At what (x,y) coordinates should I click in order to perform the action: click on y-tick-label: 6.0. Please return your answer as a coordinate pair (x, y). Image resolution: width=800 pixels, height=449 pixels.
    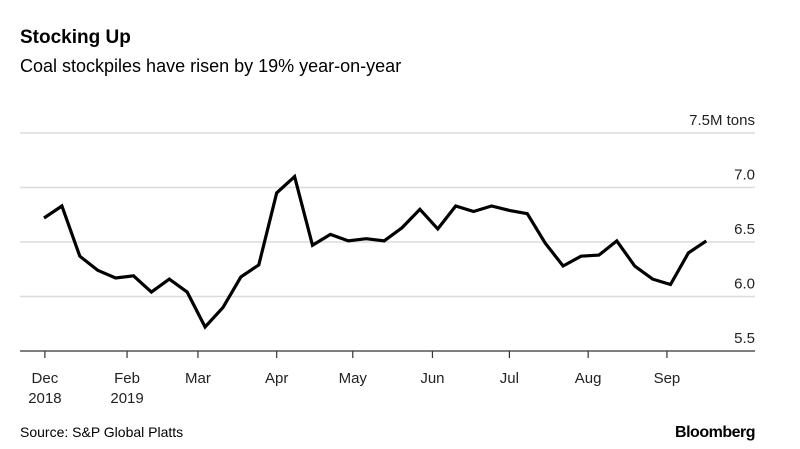
    Looking at the image, I should click on (744, 284).